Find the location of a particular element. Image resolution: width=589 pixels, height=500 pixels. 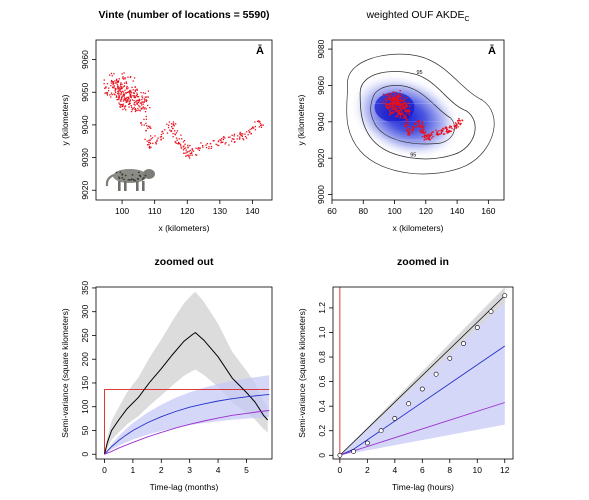

contour-inner is located at coordinates (412, 115).